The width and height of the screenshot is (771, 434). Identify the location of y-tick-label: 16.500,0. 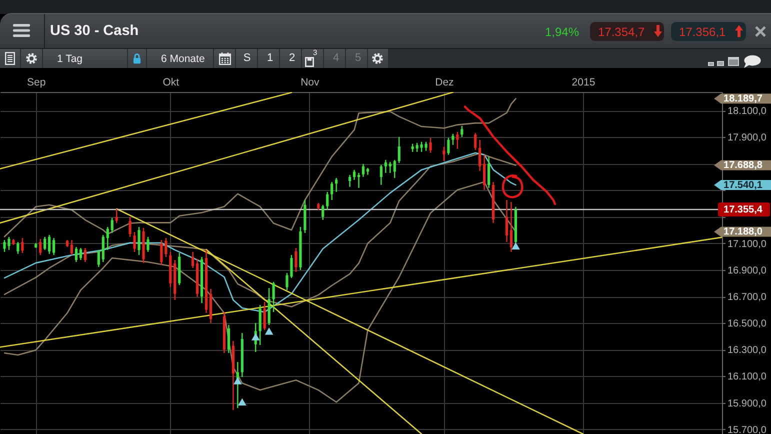
(747, 324).